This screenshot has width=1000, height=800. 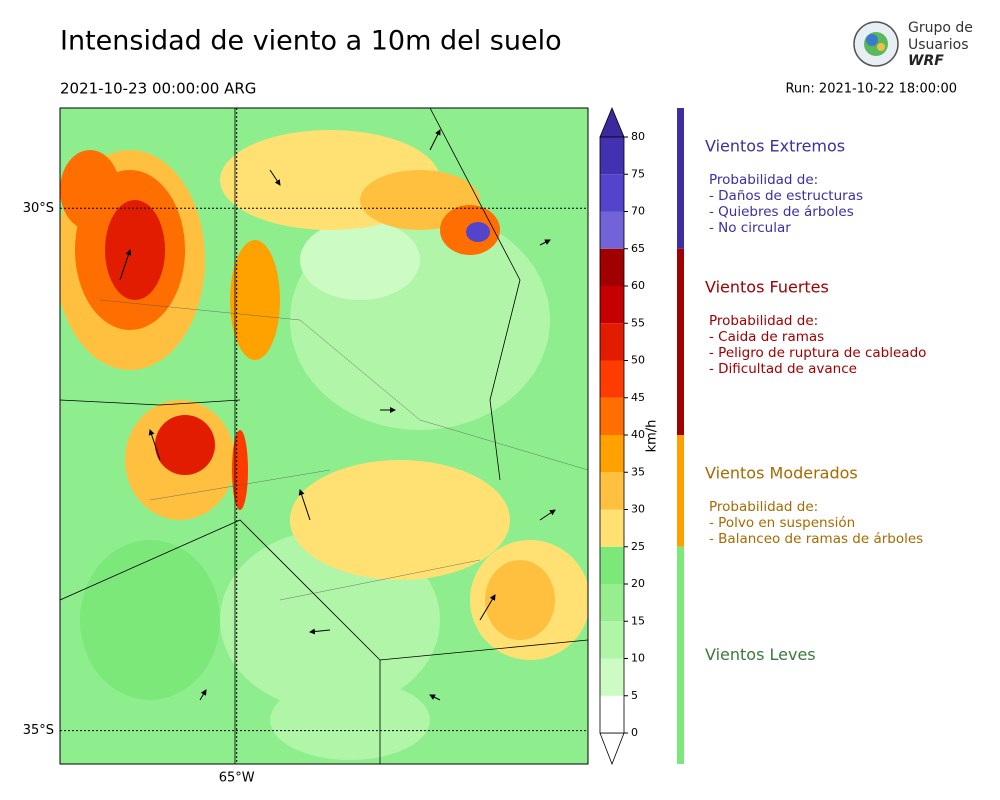 I want to click on colorbar-tick-label: 45, so click(x=638, y=397).